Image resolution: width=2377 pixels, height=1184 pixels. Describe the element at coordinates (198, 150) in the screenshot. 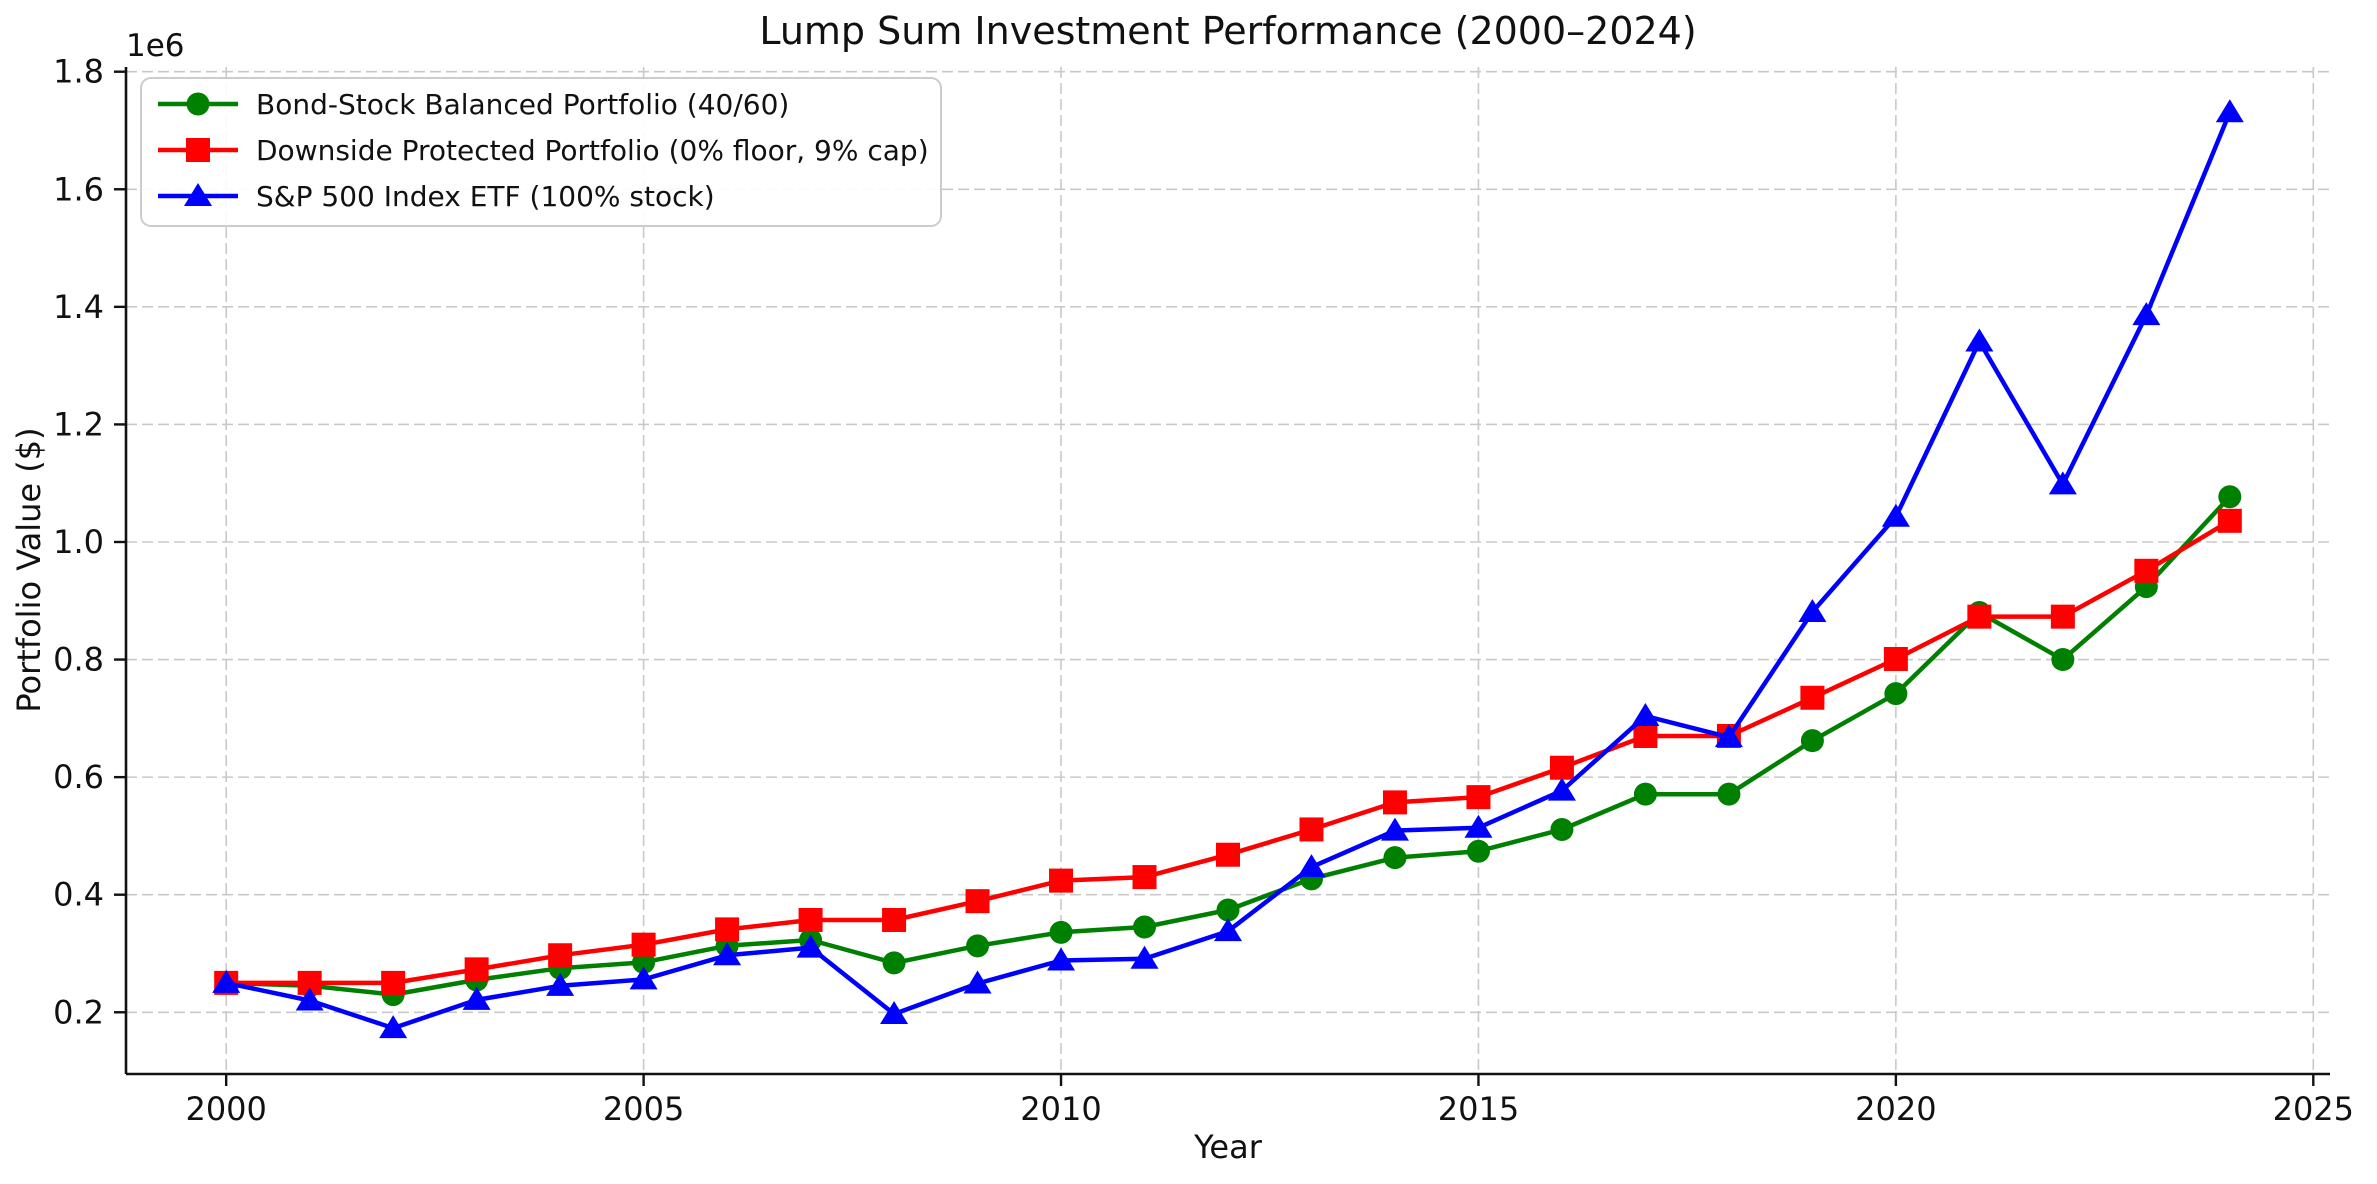

I see `legend-marker-protected` at that location.